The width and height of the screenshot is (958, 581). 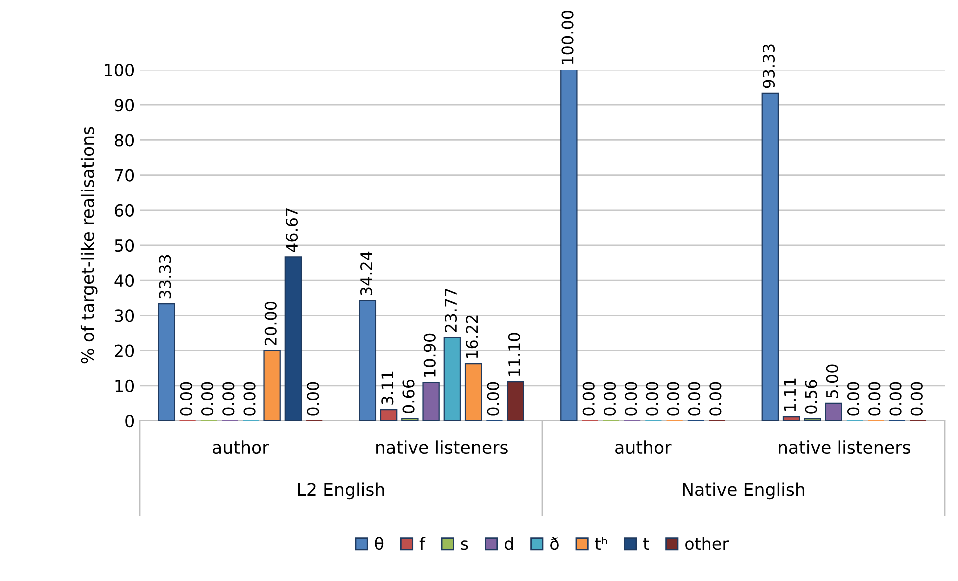 I want to click on data-label: 0.56, so click(x=811, y=397).